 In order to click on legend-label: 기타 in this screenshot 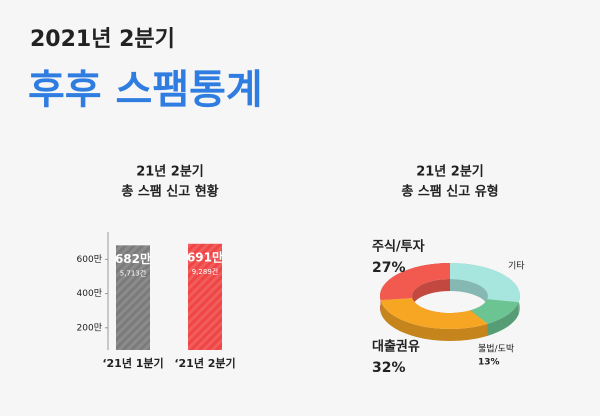, I will do `click(516, 266)`.